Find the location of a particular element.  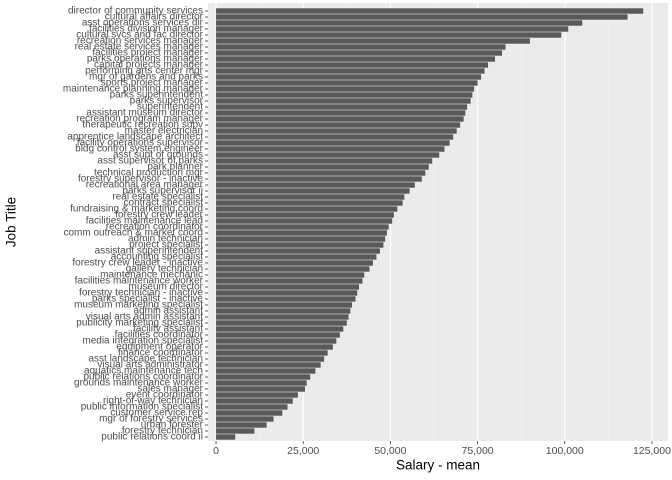

y-tick-label: finance coordinator is located at coordinates (161, 353).